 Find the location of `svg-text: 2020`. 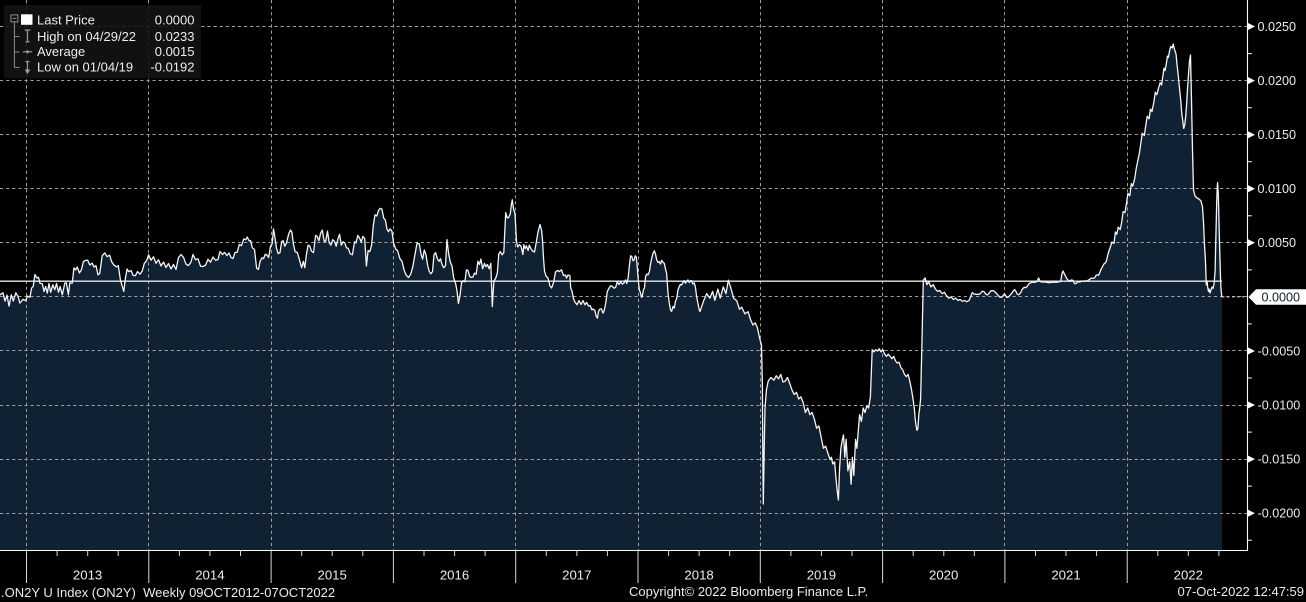

svg-text: 2020 is located at coordinates (943, 575).